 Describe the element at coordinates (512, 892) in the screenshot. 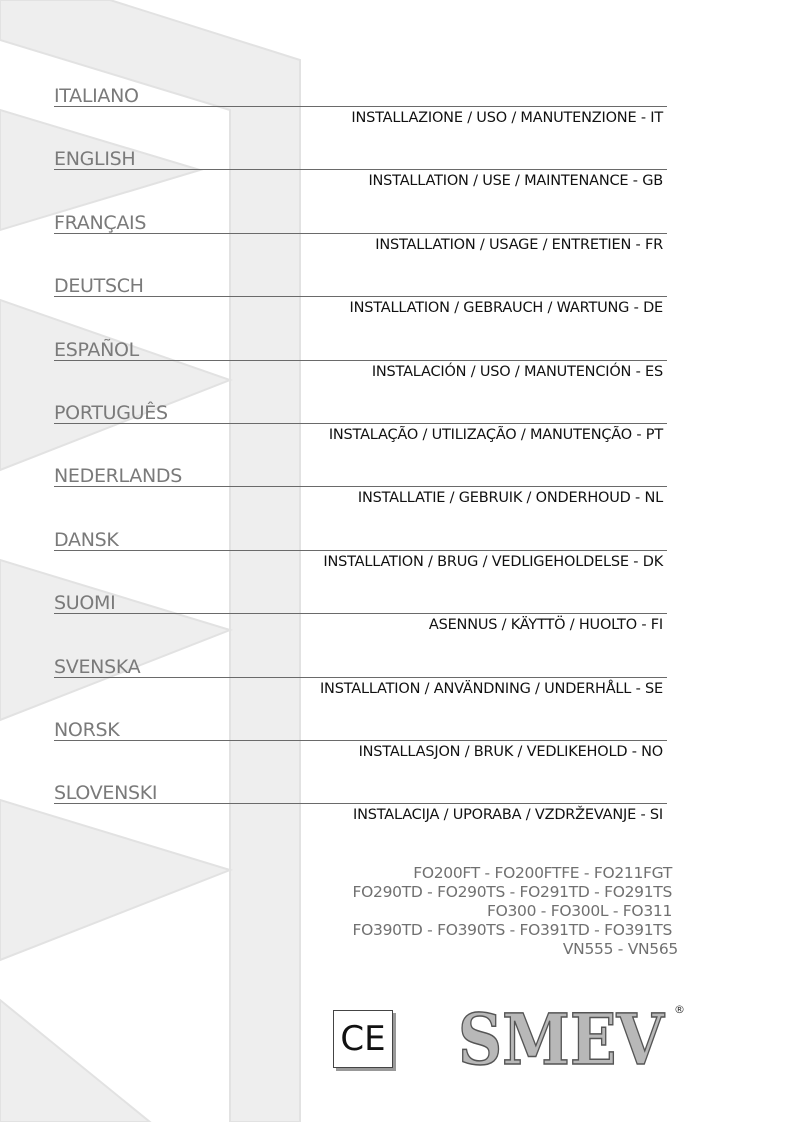

I see `model-line: FO290TD - FO290TS - FO291TD - FO291TS` at that location.